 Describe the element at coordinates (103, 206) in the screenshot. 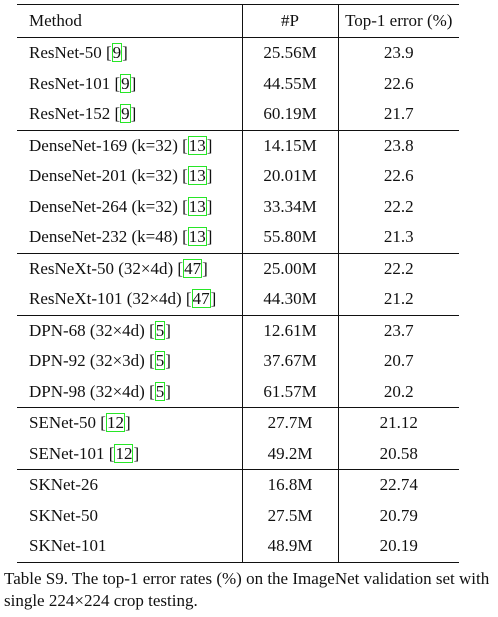

I see `method-name: DenseNet-264 (k=32)` at that location.